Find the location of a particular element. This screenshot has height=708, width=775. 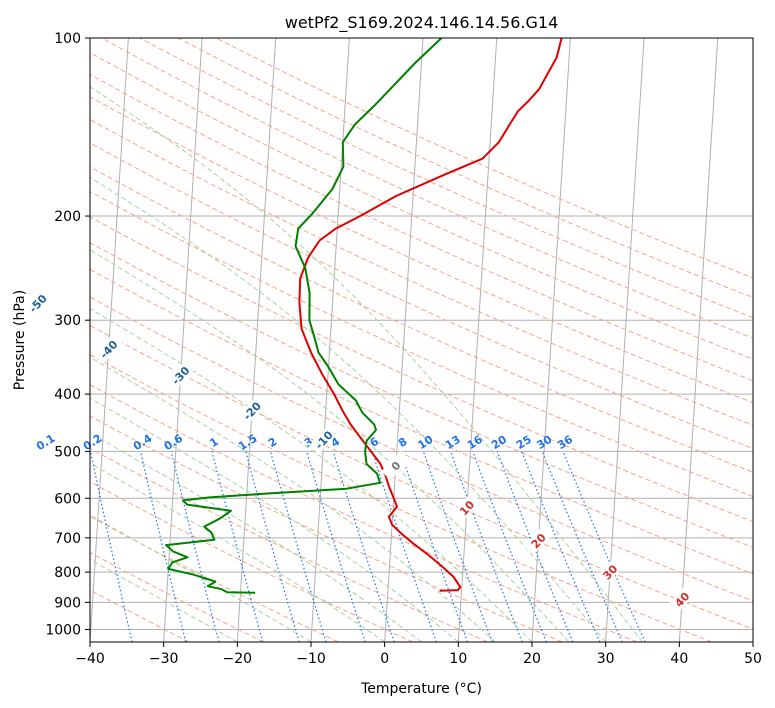

x-tick-label: −10 is located at coordinates (311, 659).